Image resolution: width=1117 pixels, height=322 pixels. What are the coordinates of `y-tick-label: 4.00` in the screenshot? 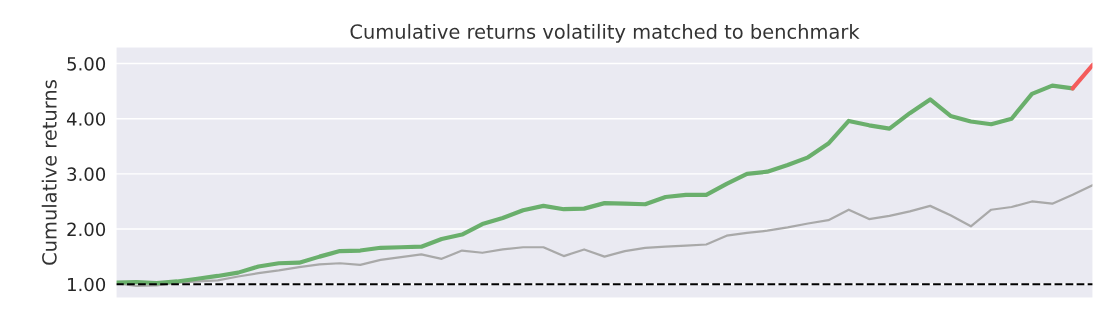 It's located at (86, 119).